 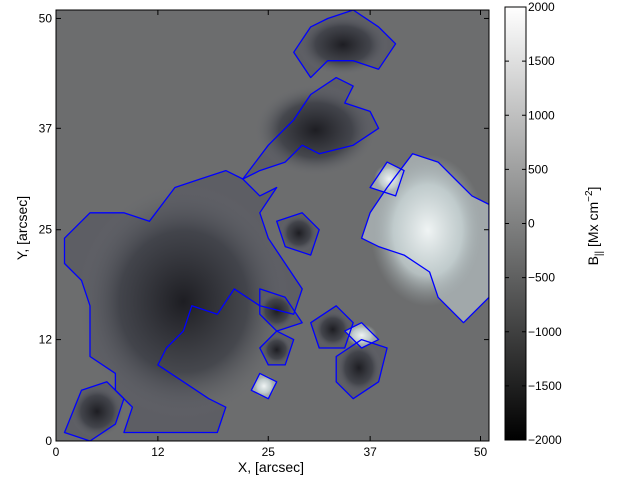 What do you see at coordinates (158, 452) in the screenshot?
I see `x-tick-label: 12` at bounding box center [158, 452].